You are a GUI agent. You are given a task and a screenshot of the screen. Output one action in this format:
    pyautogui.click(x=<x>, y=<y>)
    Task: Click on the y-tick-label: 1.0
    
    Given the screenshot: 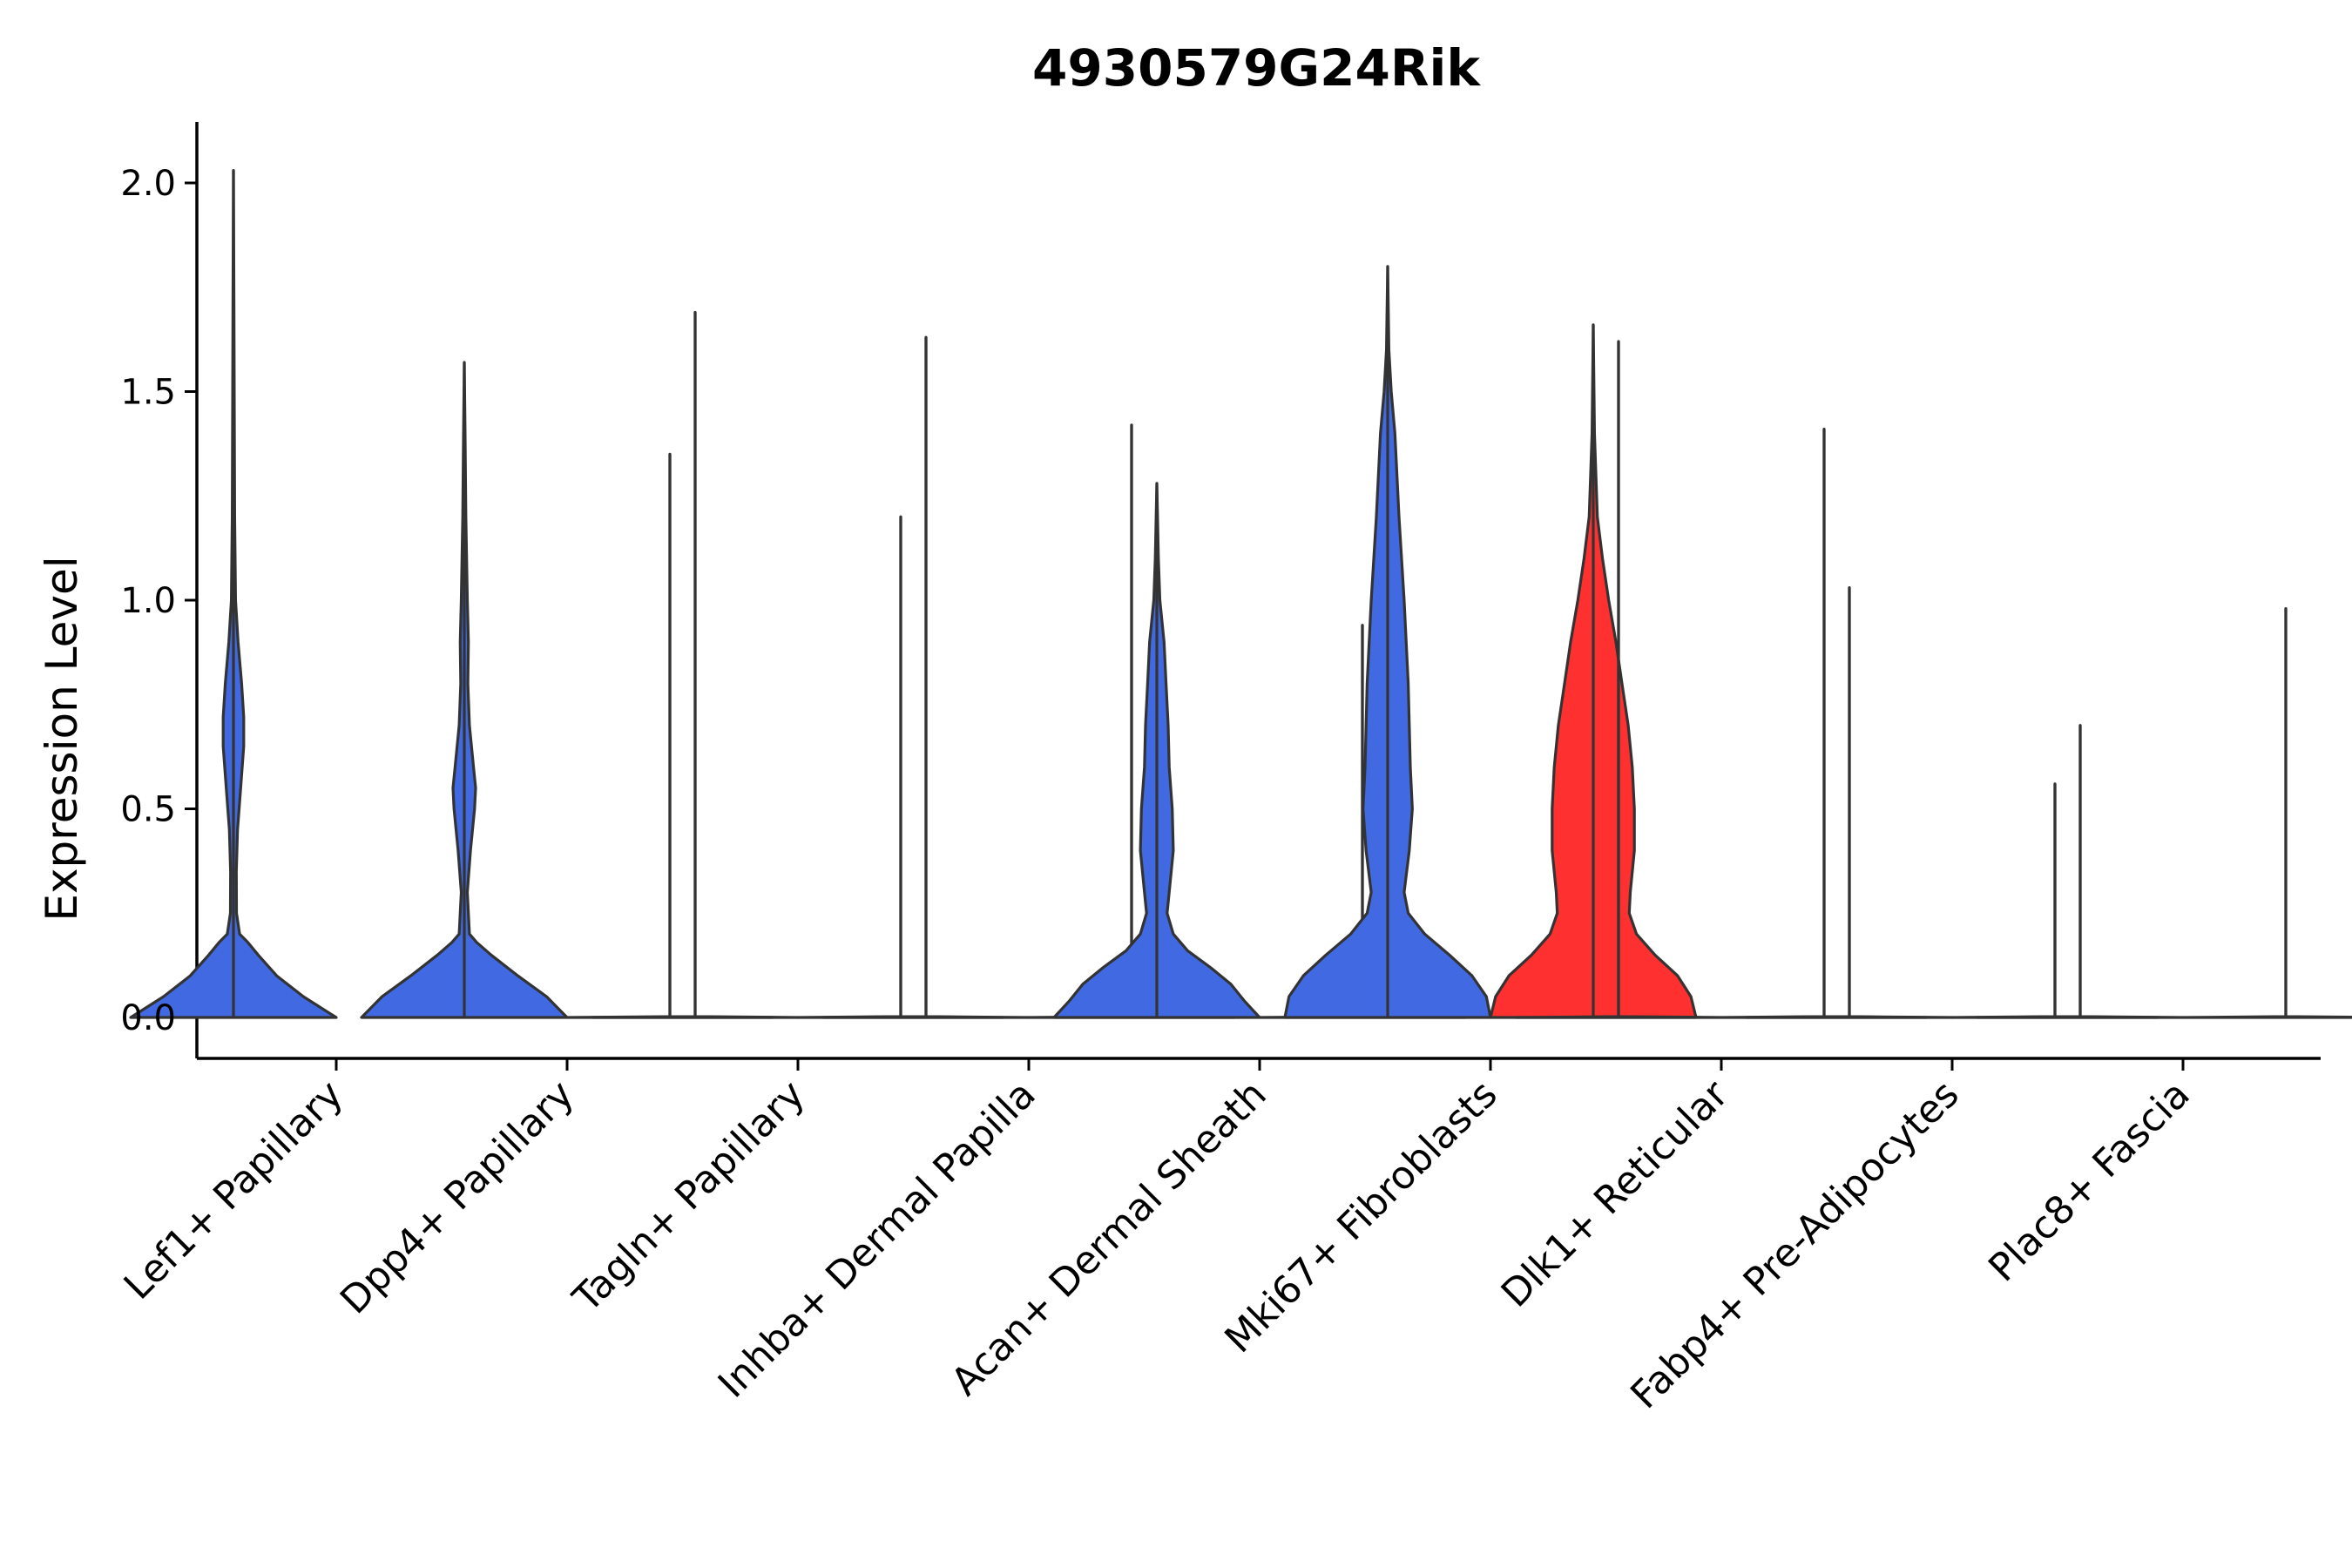 What is the action you would take?
    pyautogui.click(x=148, y=601)
    